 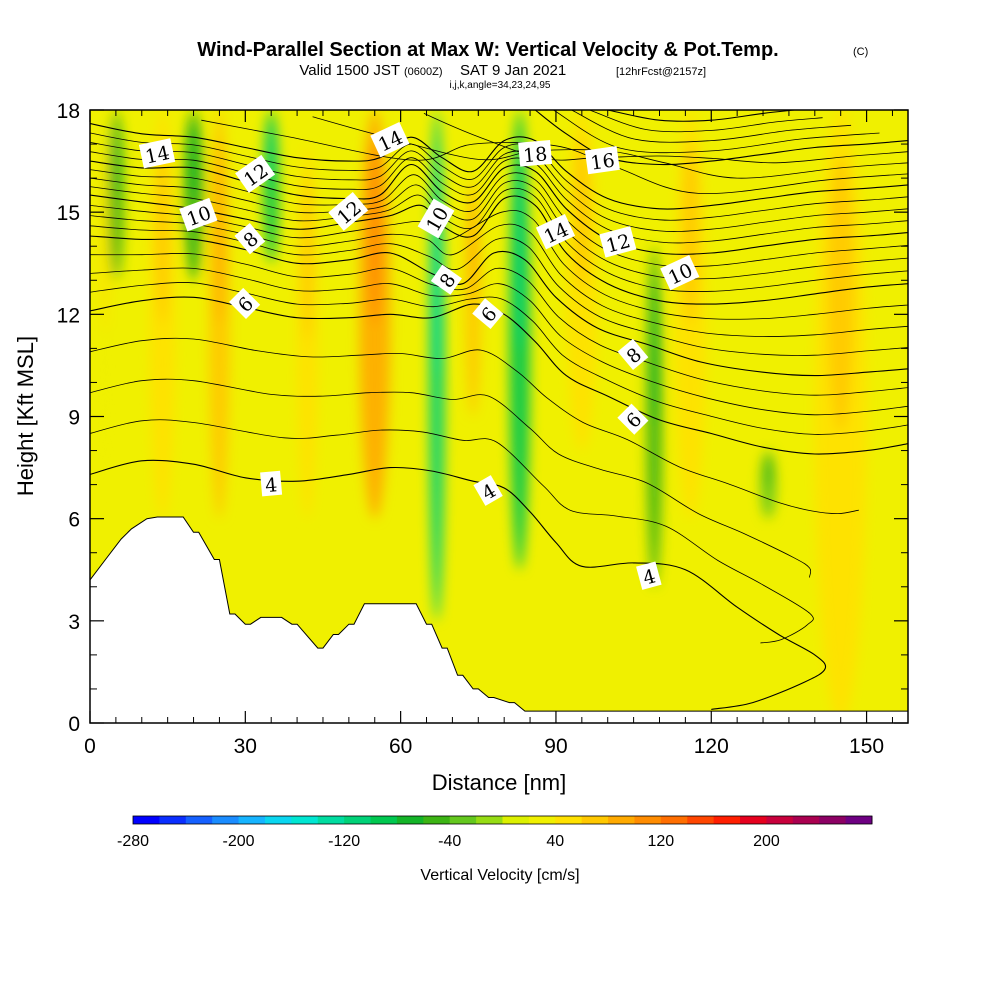 I want to click on contour-label-text: 18, so click(x=535, y=155).